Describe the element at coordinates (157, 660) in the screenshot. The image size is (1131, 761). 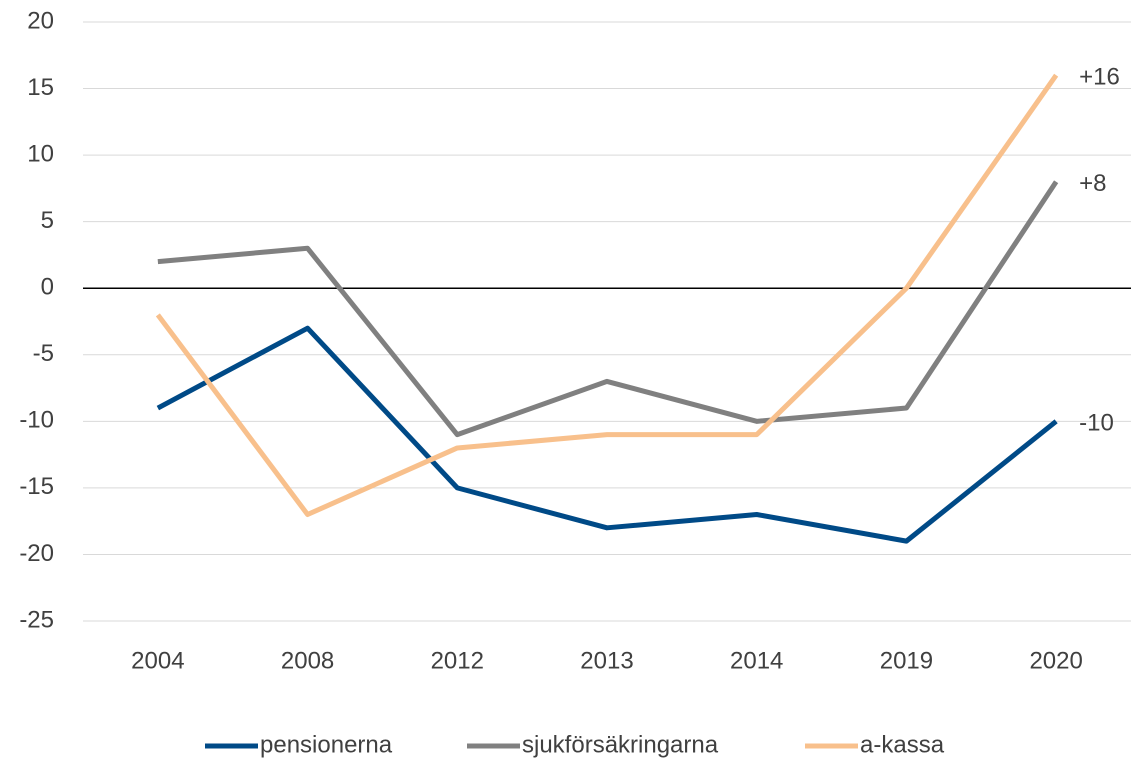
I see `x-tick-label: 2004` at that location.